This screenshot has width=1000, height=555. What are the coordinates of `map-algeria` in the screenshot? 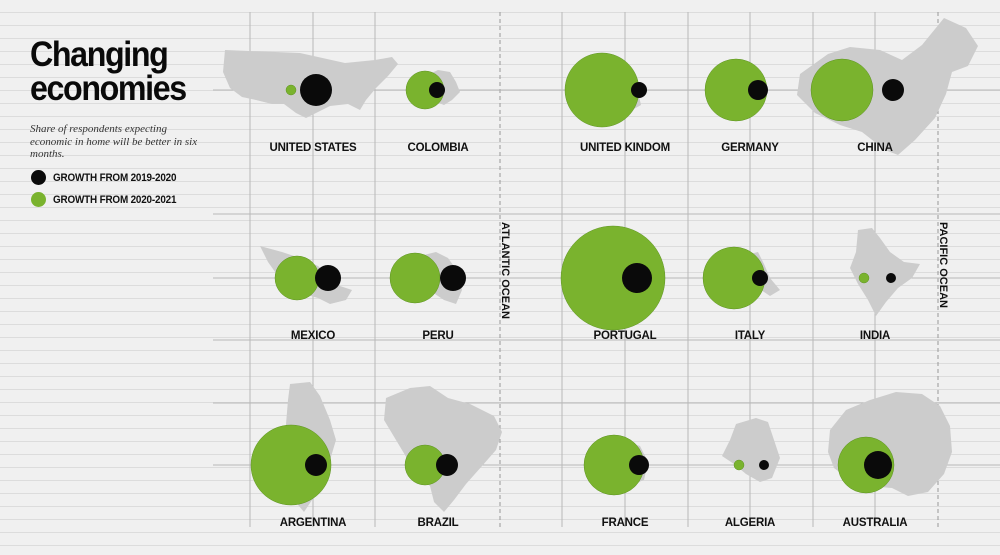 It's located at (751, 450).